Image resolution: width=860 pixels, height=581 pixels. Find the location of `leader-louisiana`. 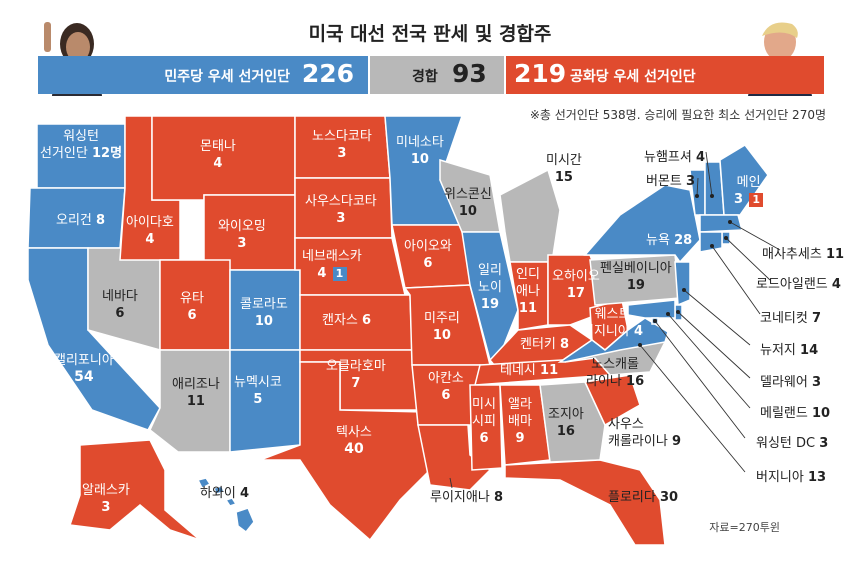

leader-louisiana is located at coordinates (451, 483).